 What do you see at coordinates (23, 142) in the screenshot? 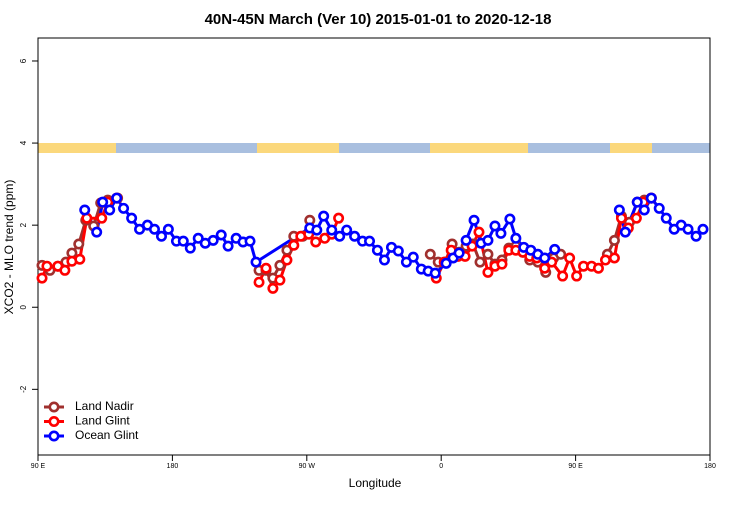
I see `y-tick-label: 4` at bounding box center [23, 142].